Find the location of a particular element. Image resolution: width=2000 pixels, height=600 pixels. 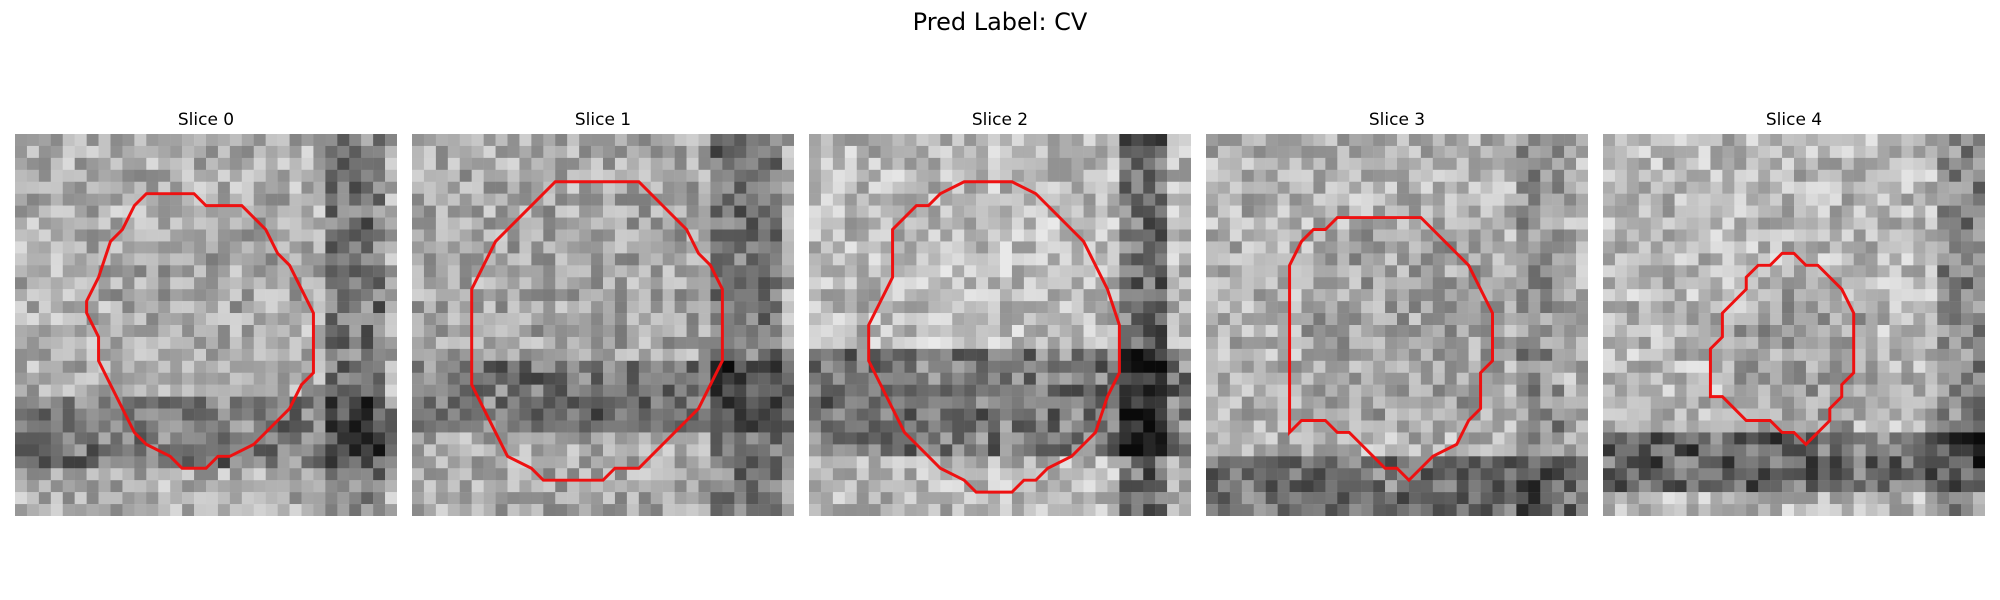

slice-0-contour is located at coordinates (200, 331).